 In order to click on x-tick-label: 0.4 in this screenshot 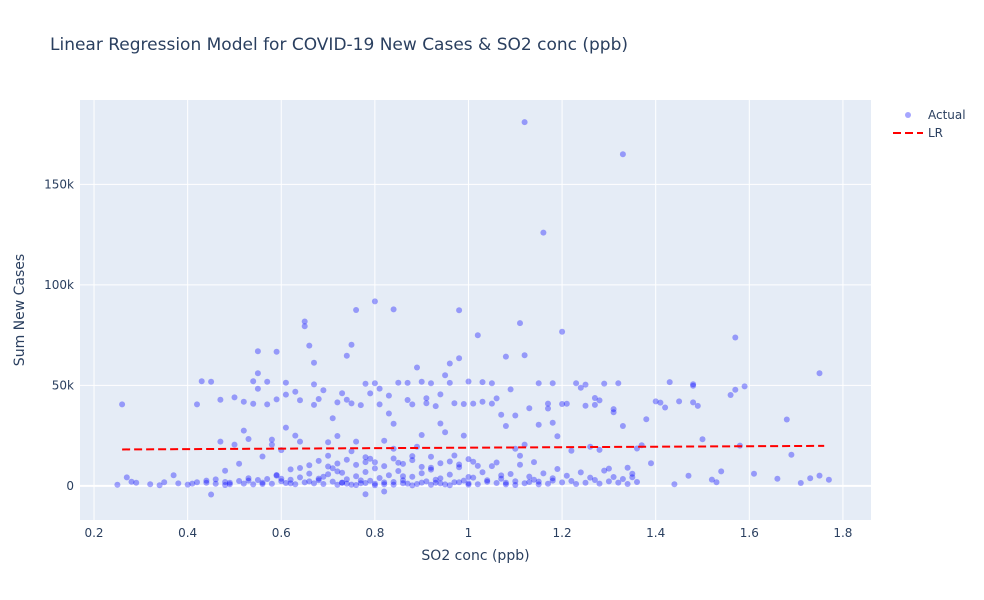, I will do `click(187, 533)`.